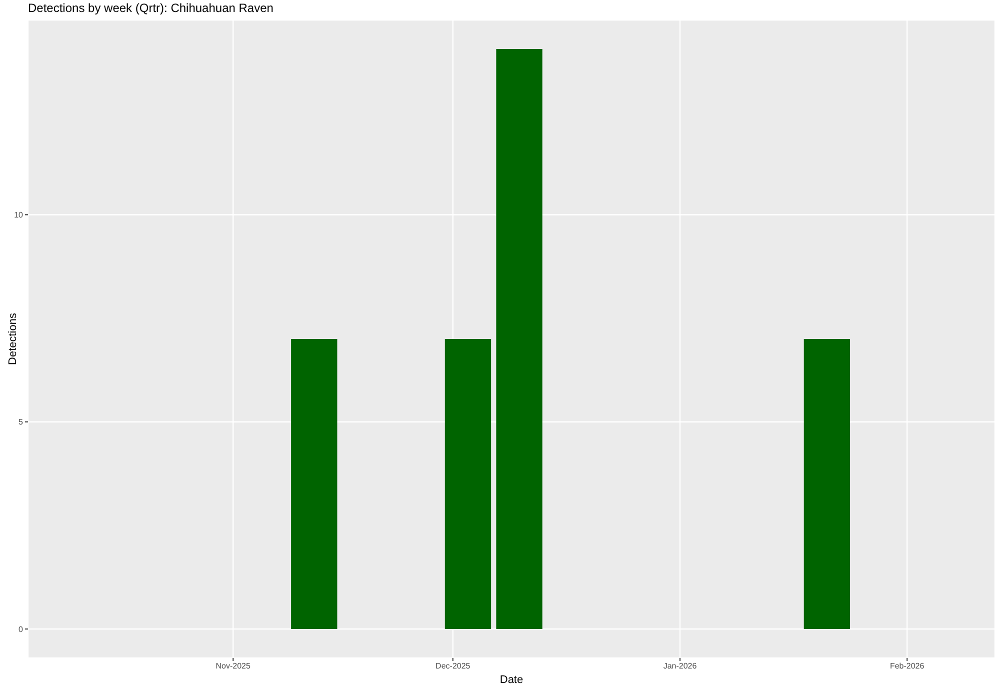  I want to click on y-tick-label: 10, so click(19, 215).